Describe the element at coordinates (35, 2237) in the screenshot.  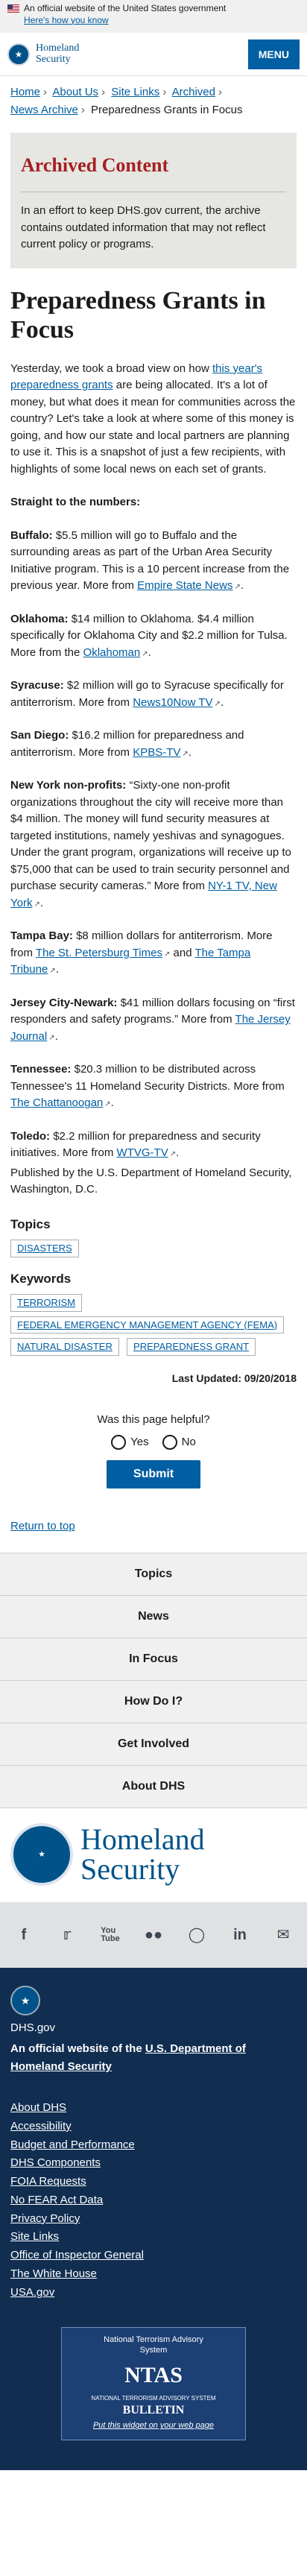
I see `footer-link: Site Links` at that location.